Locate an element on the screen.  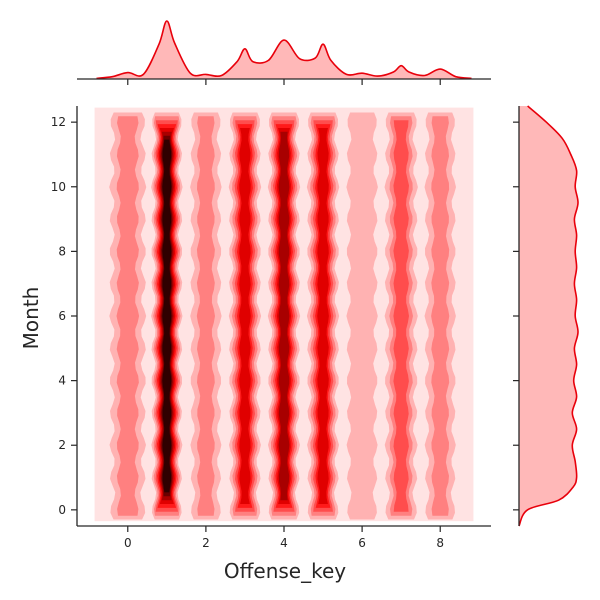
x-tick-label: 6 is located at coordinates (362, 543).